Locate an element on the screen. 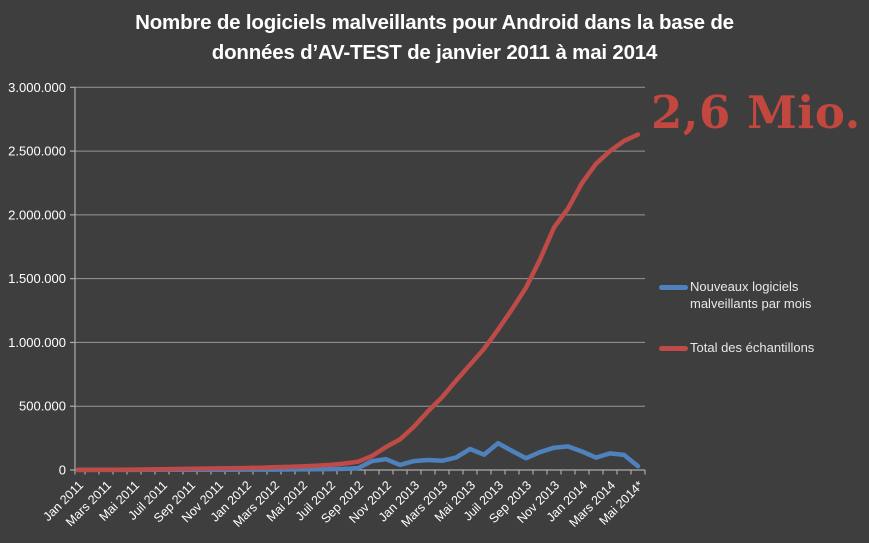  legend-item: Total des échantillons is located at coordinates (759, 348).